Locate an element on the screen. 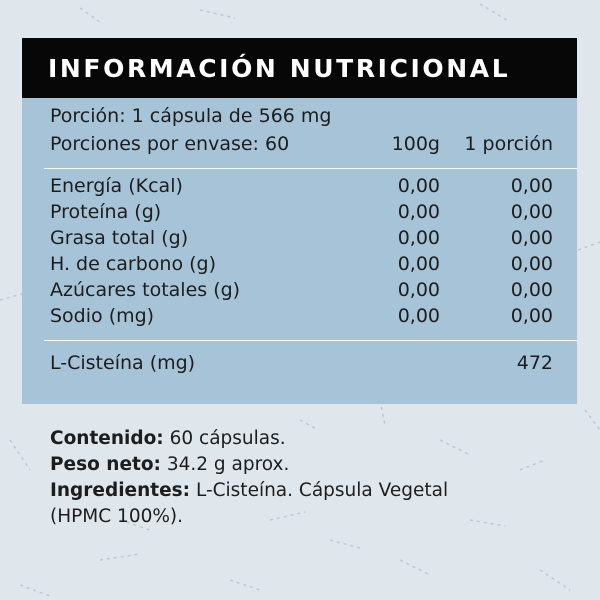 This screenshot has height=600, width=600. content-label: Contenido: is located at coordinates (107, 438).